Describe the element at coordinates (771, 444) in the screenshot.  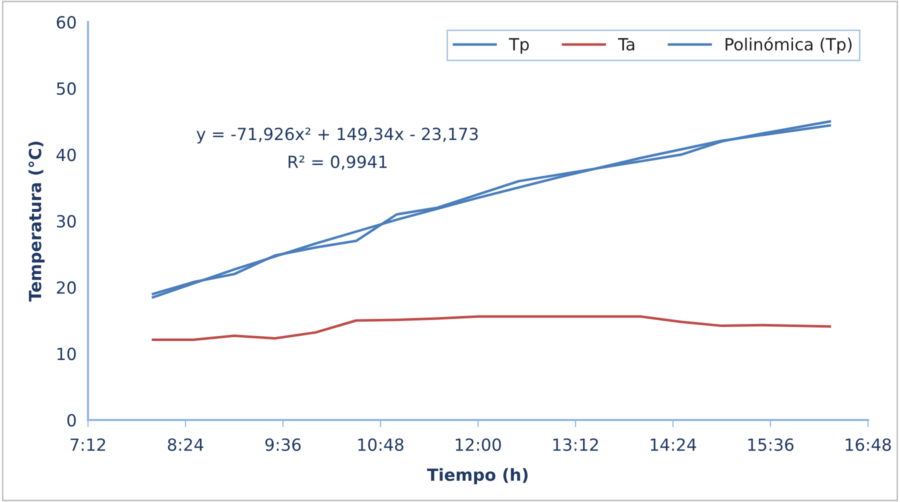
I see `x-tick-label: 15:36` at that location.